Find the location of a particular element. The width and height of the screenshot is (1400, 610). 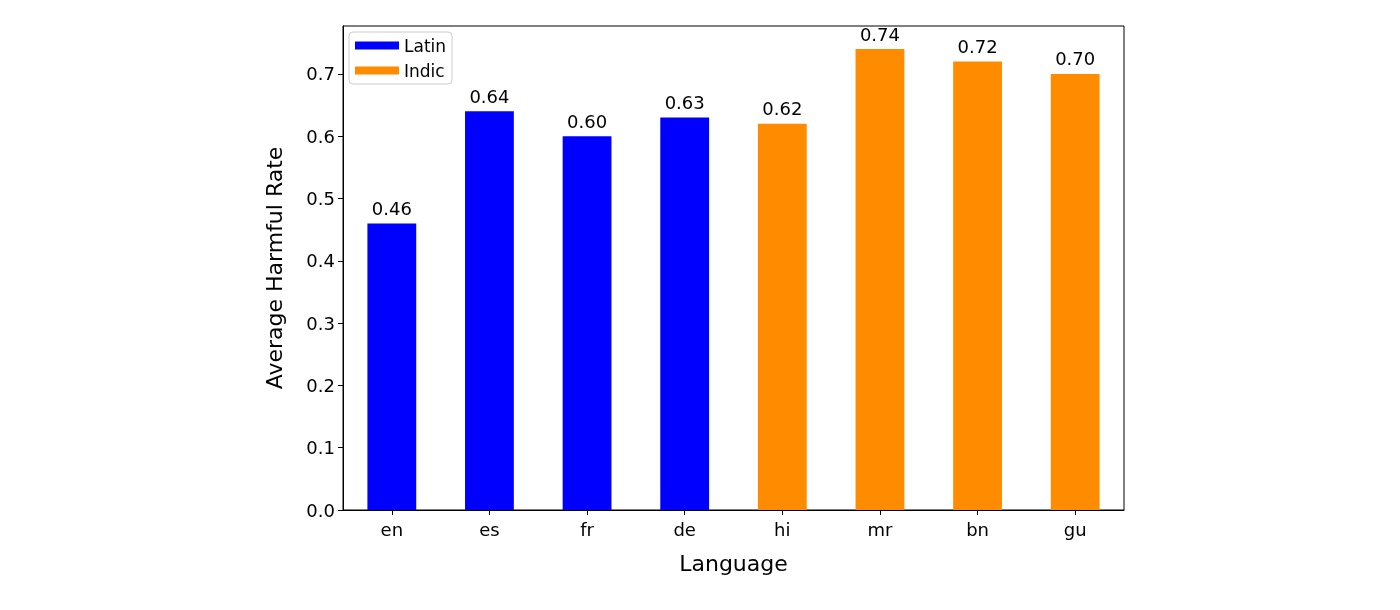

x-axis-title: Language is located at coordinates (733, 563).